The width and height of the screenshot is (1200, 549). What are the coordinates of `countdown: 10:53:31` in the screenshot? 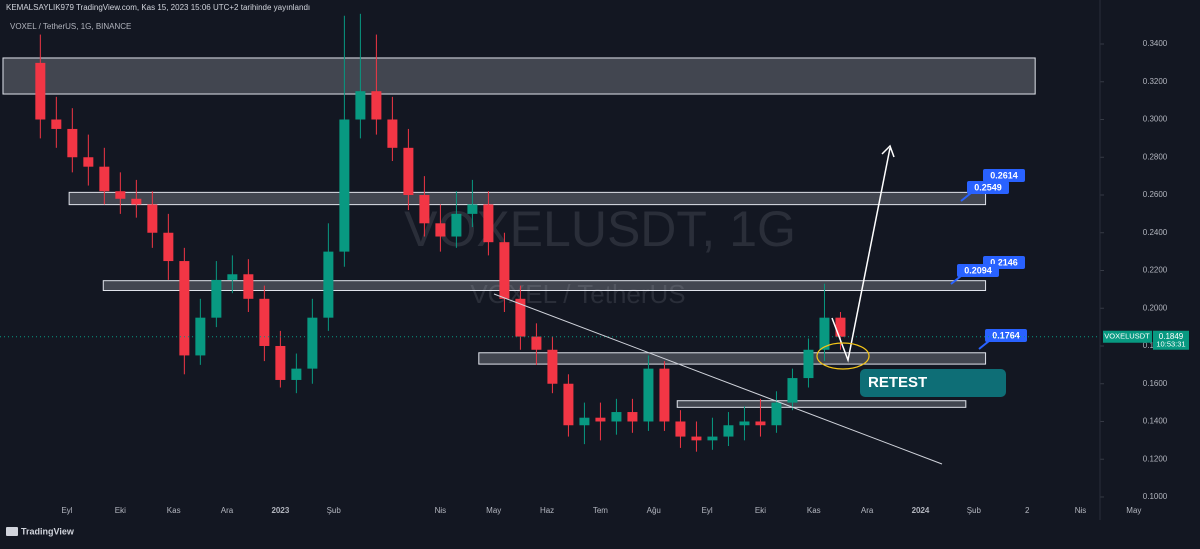 It's located at (1170, 344).